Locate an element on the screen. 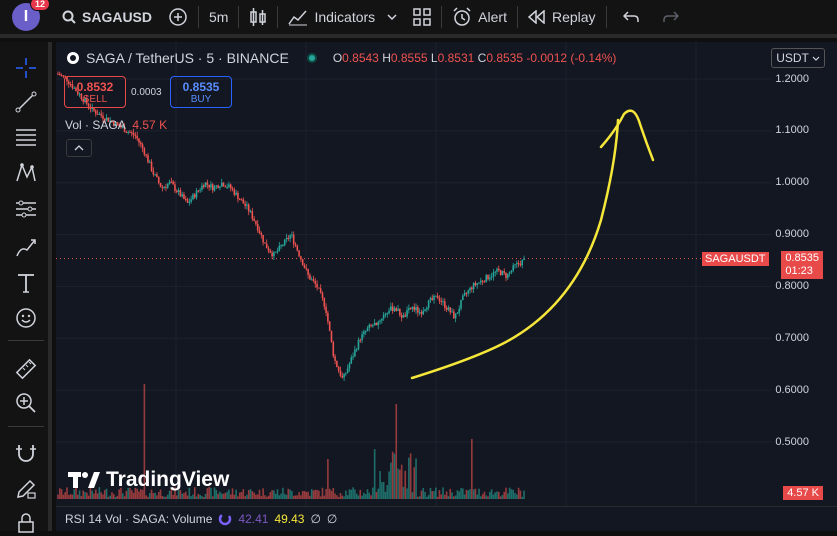  notification-badge: 12 is located at coordinates (39, 5).